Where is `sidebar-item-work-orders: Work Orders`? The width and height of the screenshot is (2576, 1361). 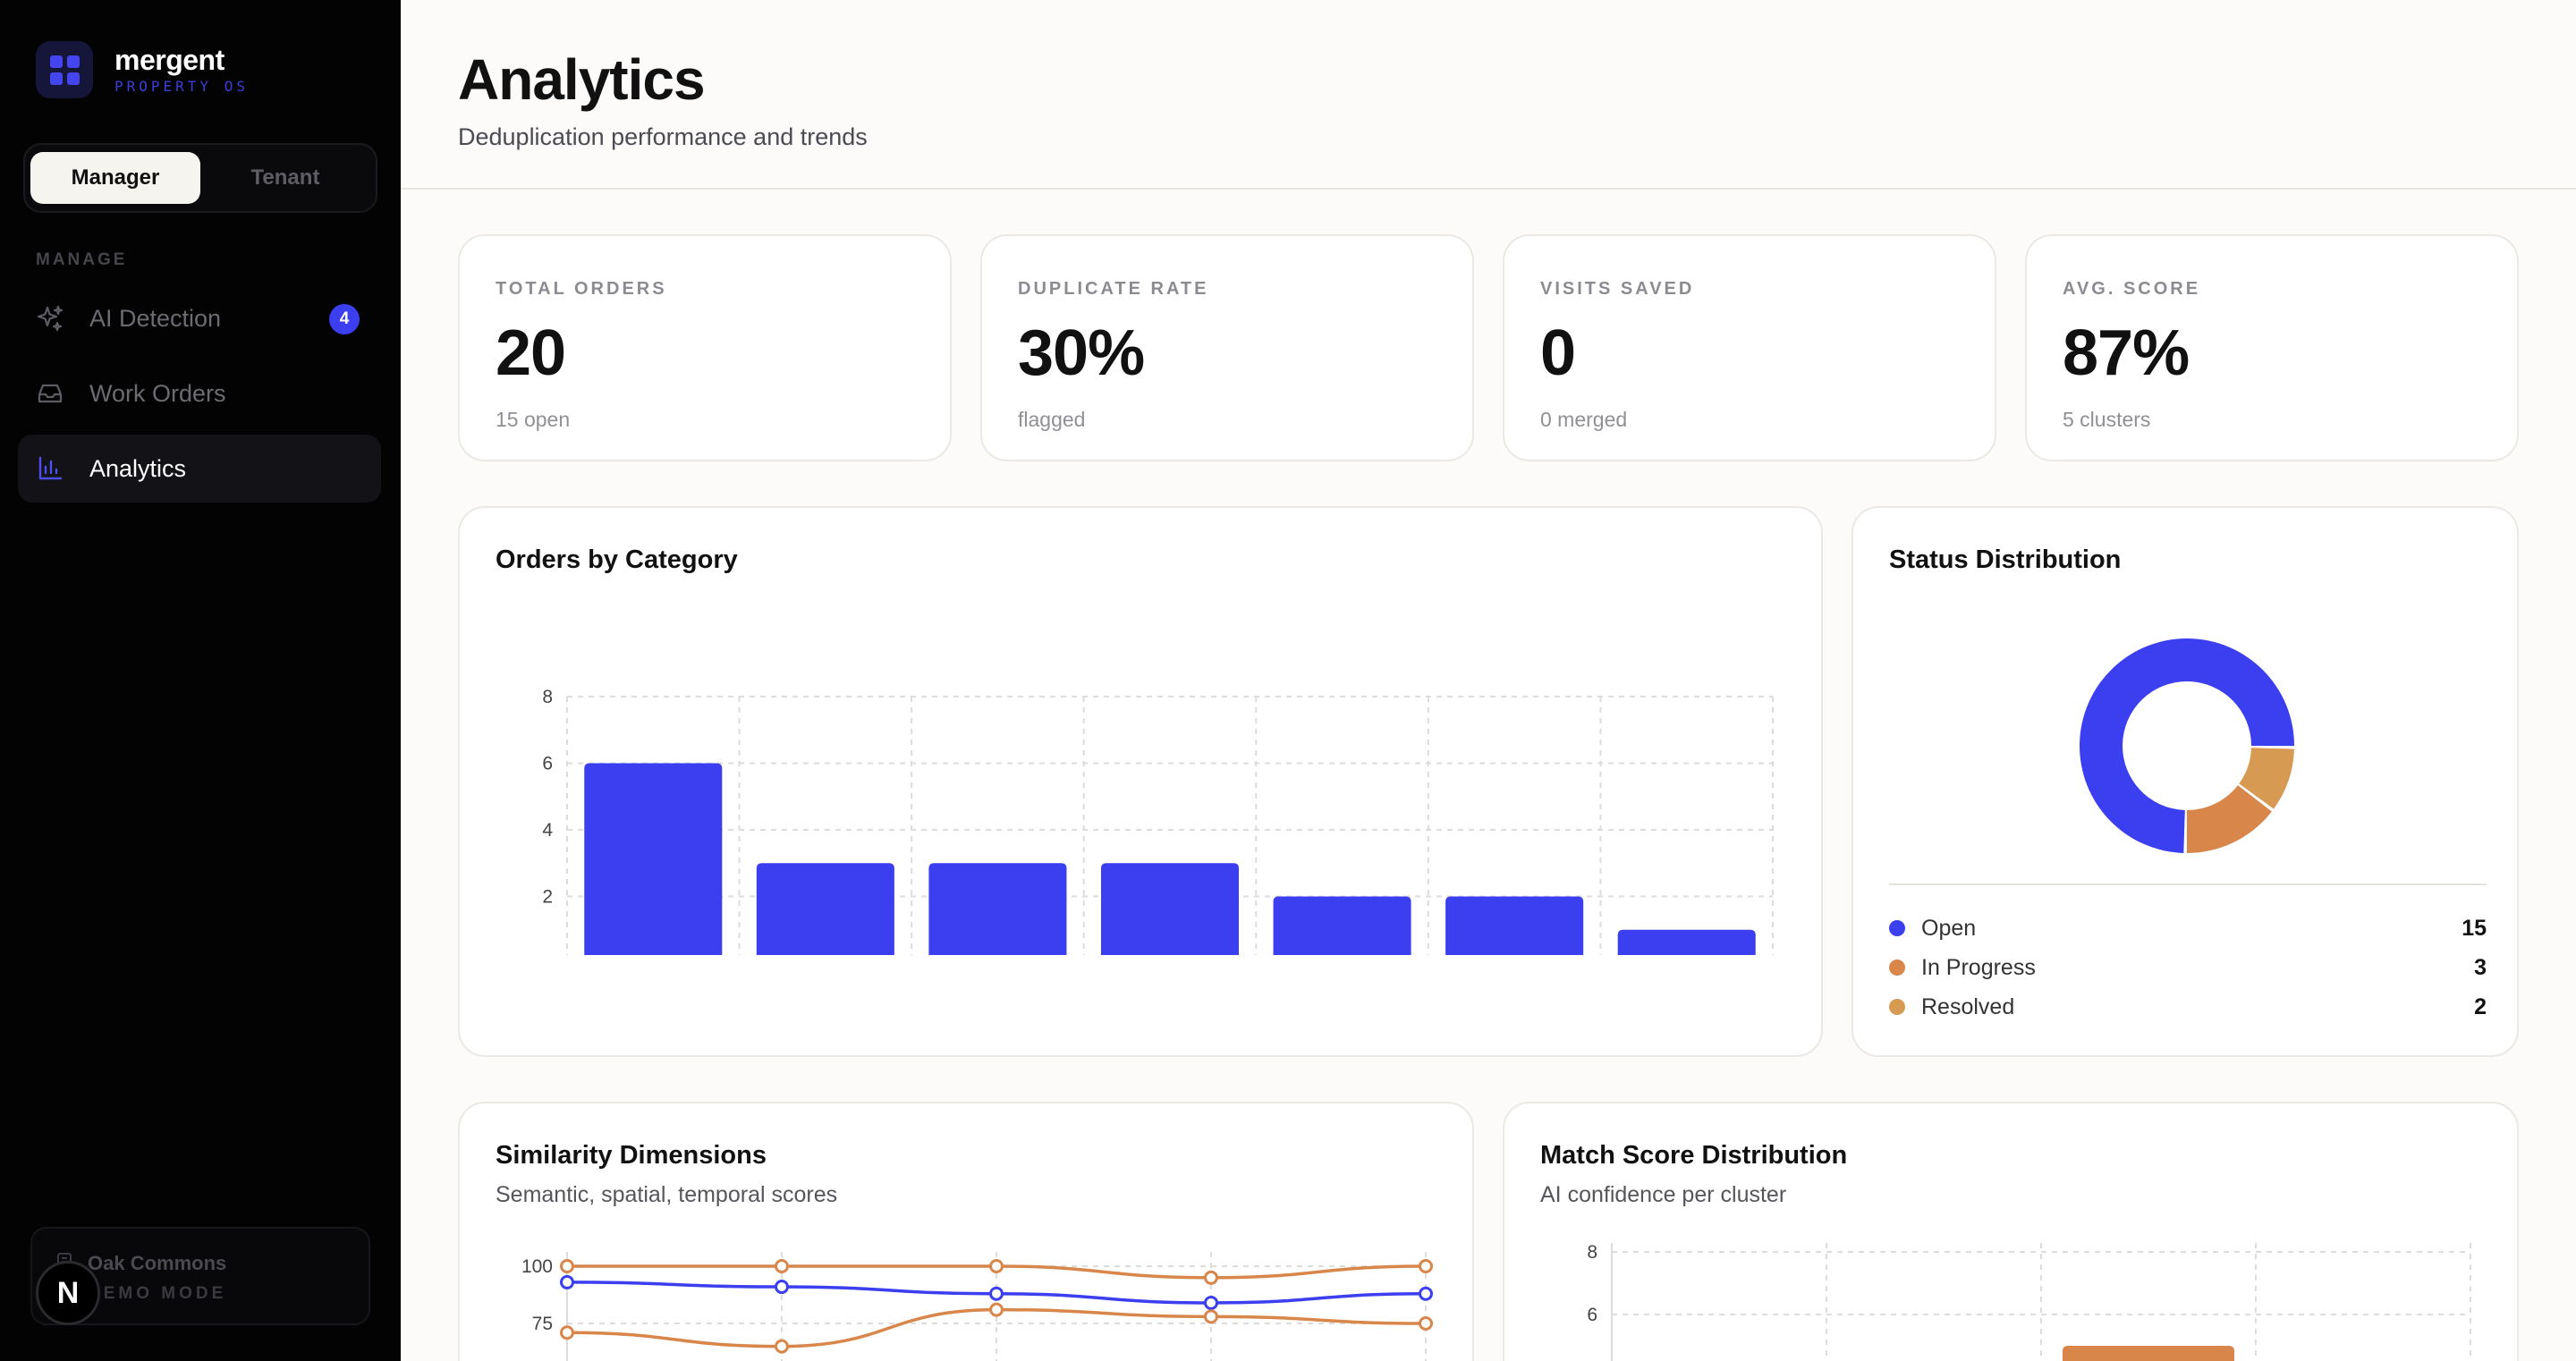 sidebar-item-work-orders: Work Orders is located at coordinates (199, 393).